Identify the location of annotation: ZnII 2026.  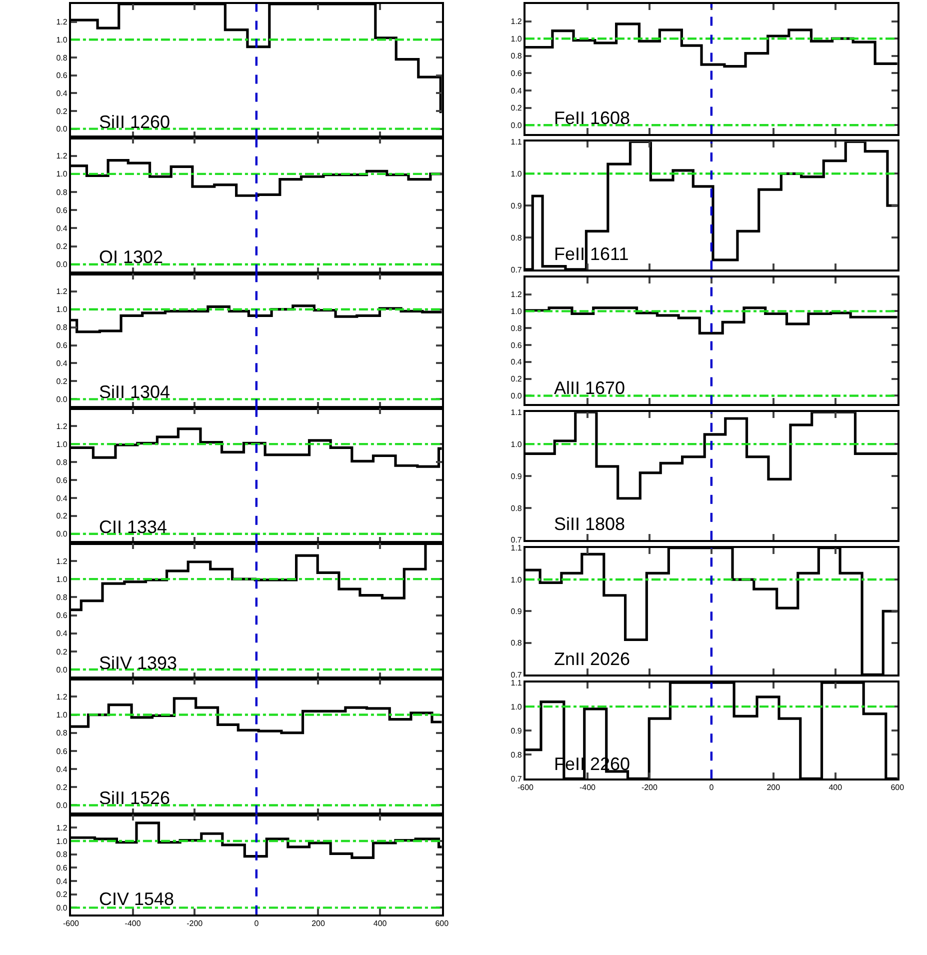
(592, 659).